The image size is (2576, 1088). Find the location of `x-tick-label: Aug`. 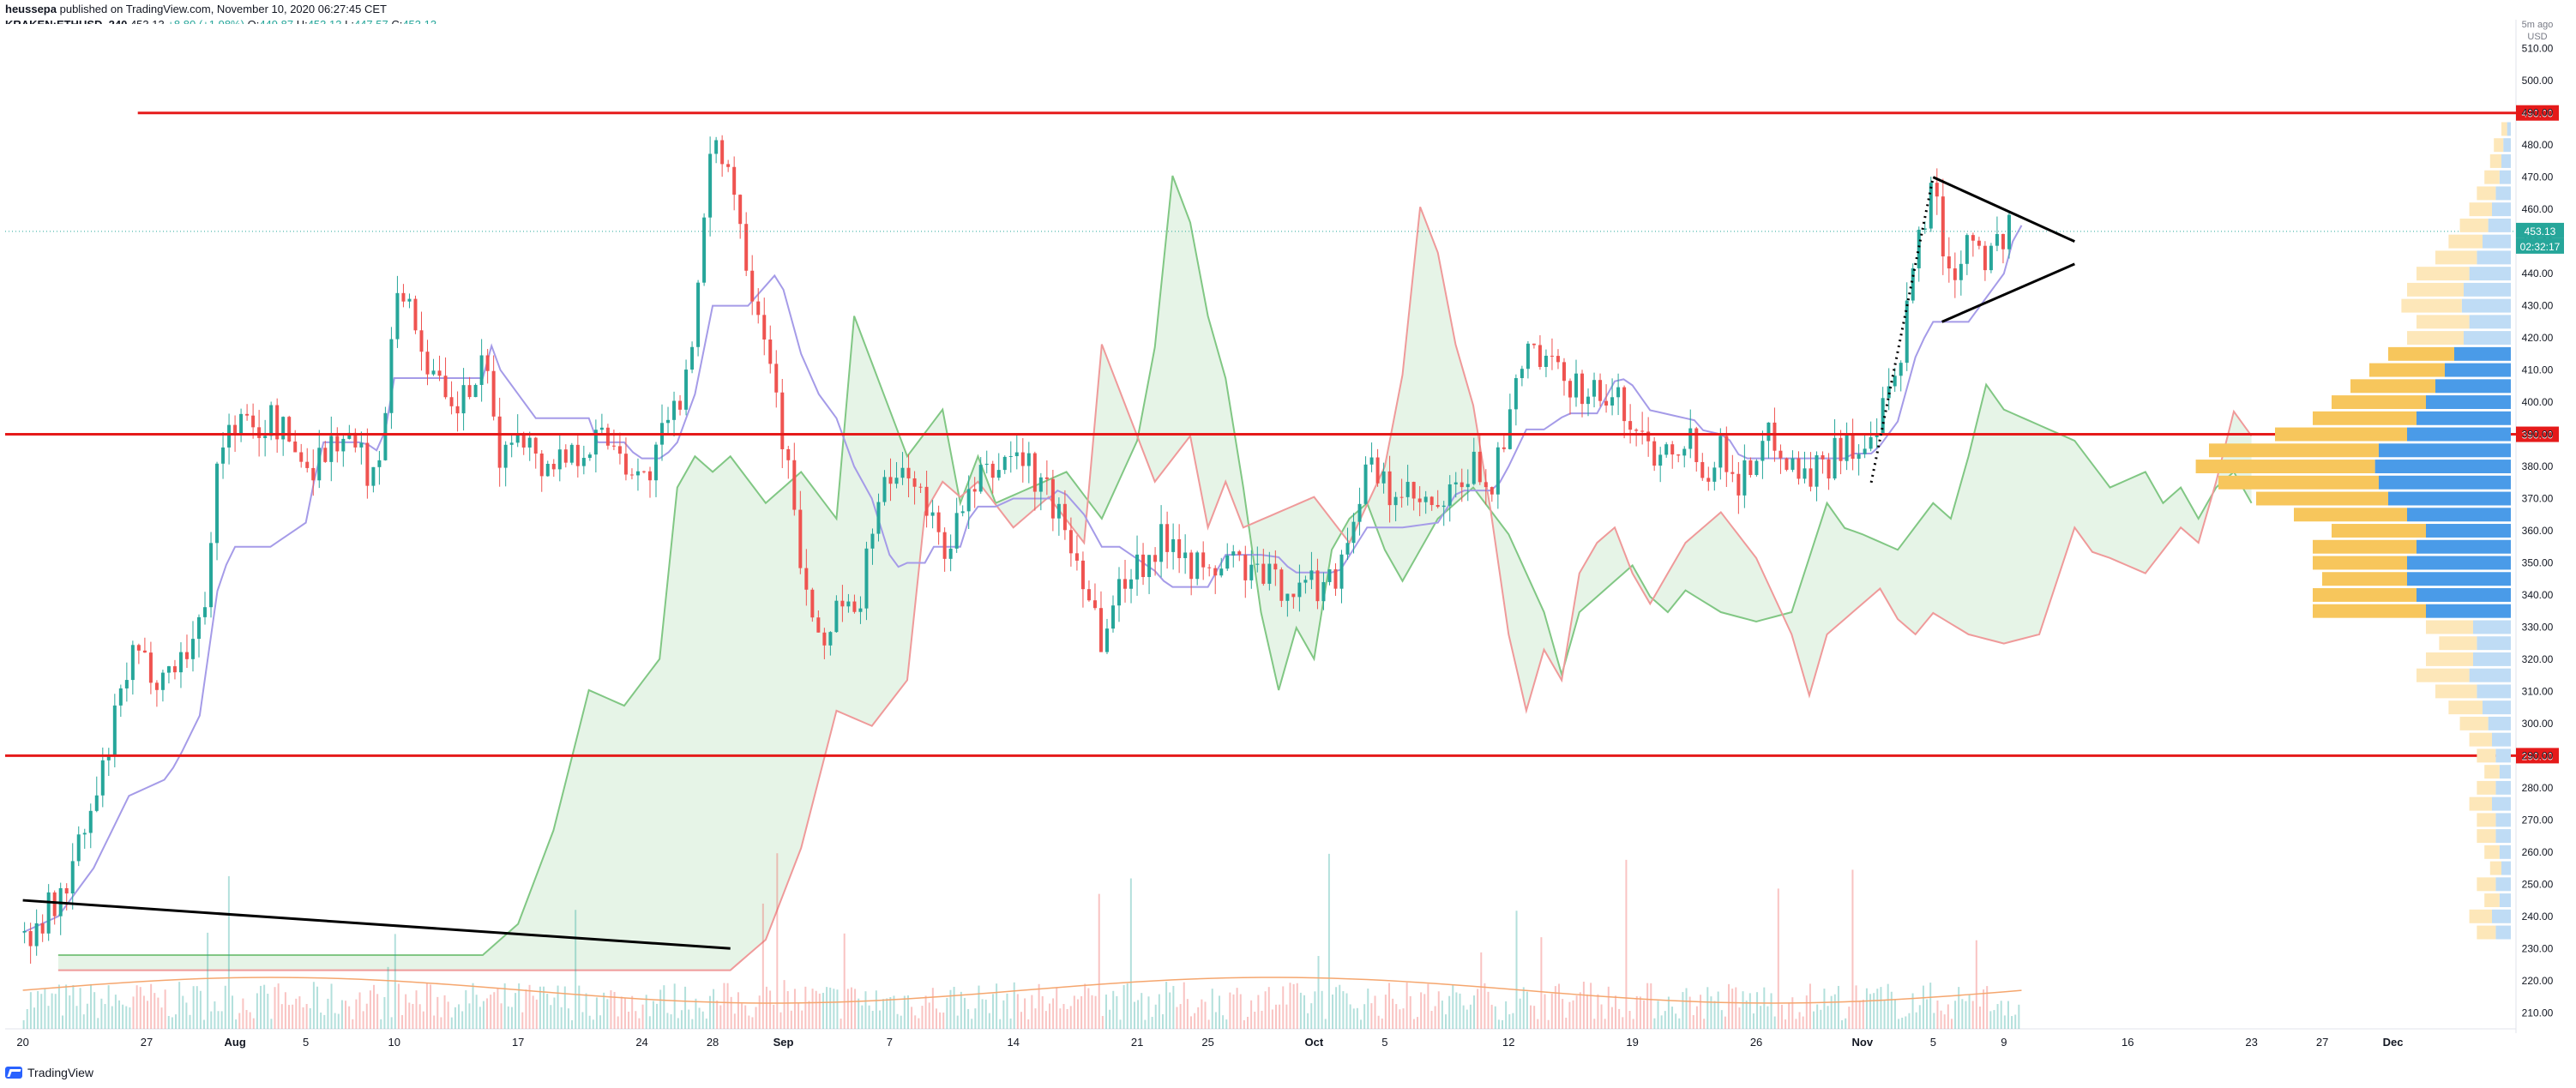

x-tick-label: Aug is located at coordinates (235, 1042).